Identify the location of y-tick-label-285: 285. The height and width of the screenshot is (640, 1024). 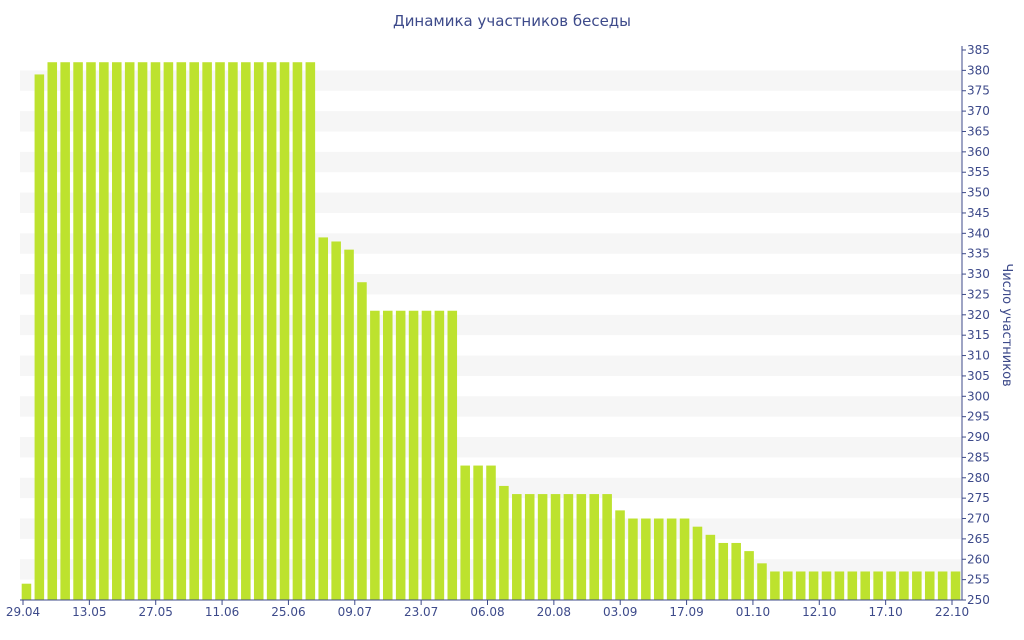
(978, 457).